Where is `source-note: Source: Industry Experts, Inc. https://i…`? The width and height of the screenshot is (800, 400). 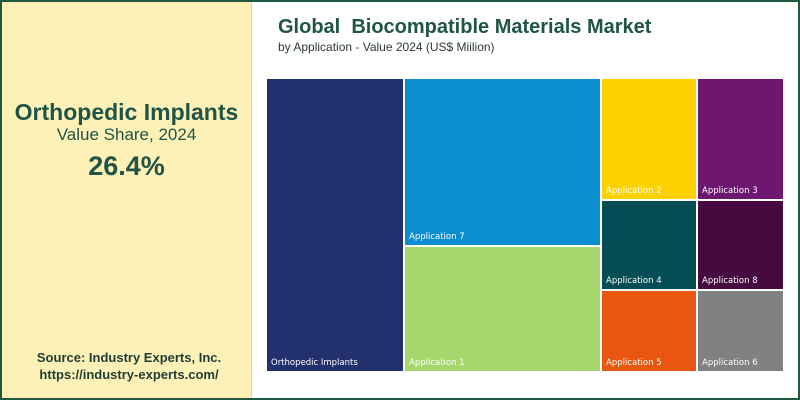
source-note: Source: Industry Experts, Inc. https://i… is located at coordinates (129, 366).